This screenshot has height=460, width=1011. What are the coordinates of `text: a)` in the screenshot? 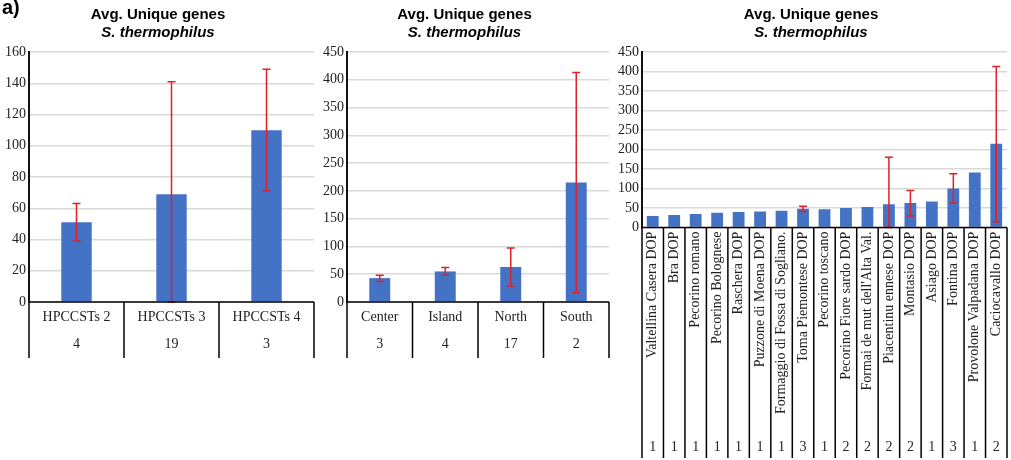 It's located at (11, 9).